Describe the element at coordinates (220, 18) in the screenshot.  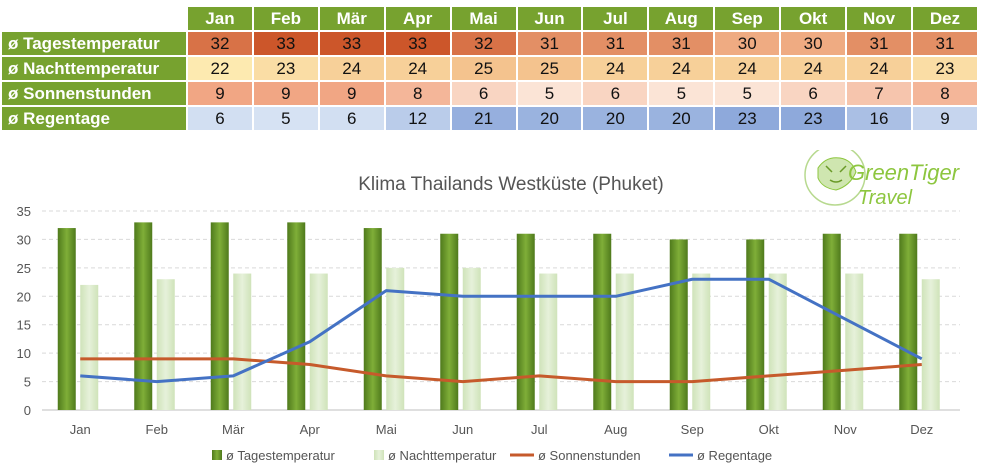
I see `month-header-0: Jan` at that location.